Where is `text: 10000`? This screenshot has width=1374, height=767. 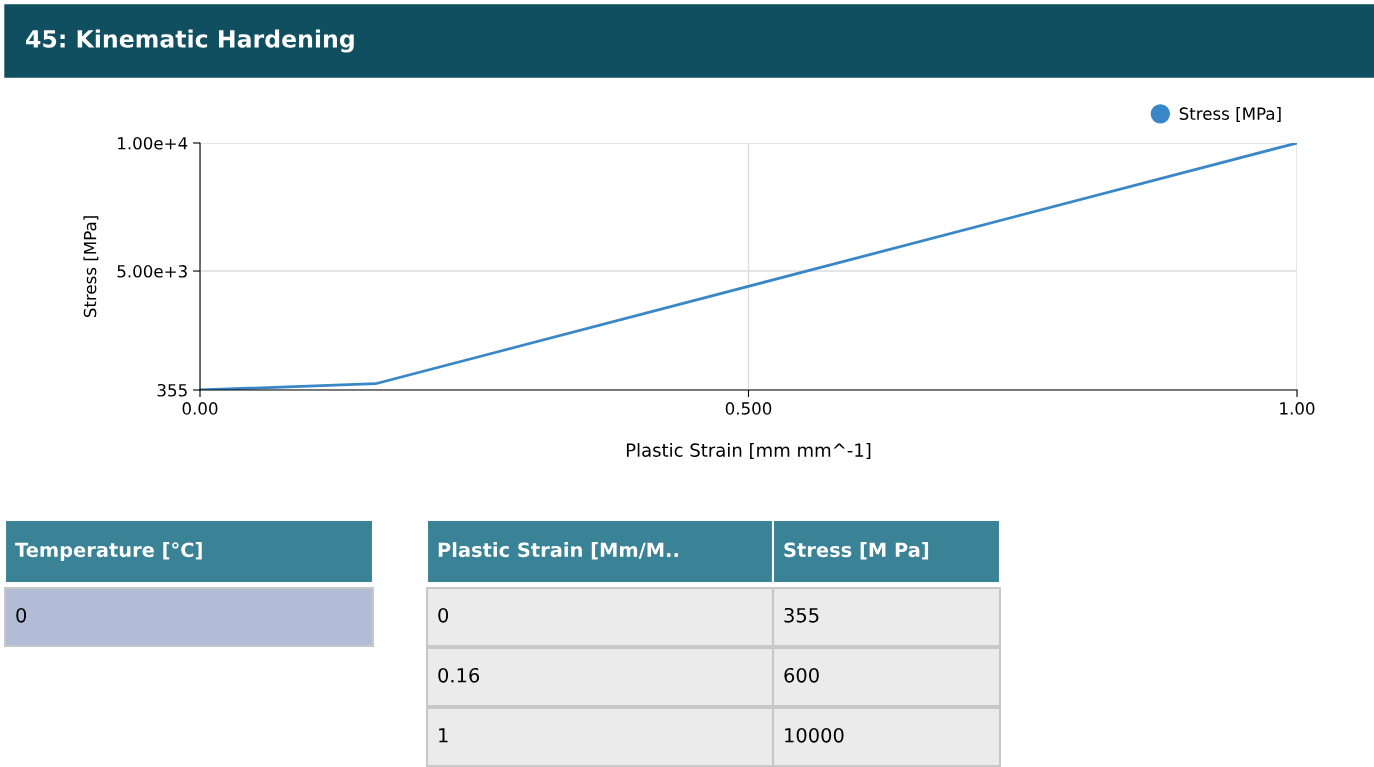 text: 10000 is located at coordinates (814, 735).